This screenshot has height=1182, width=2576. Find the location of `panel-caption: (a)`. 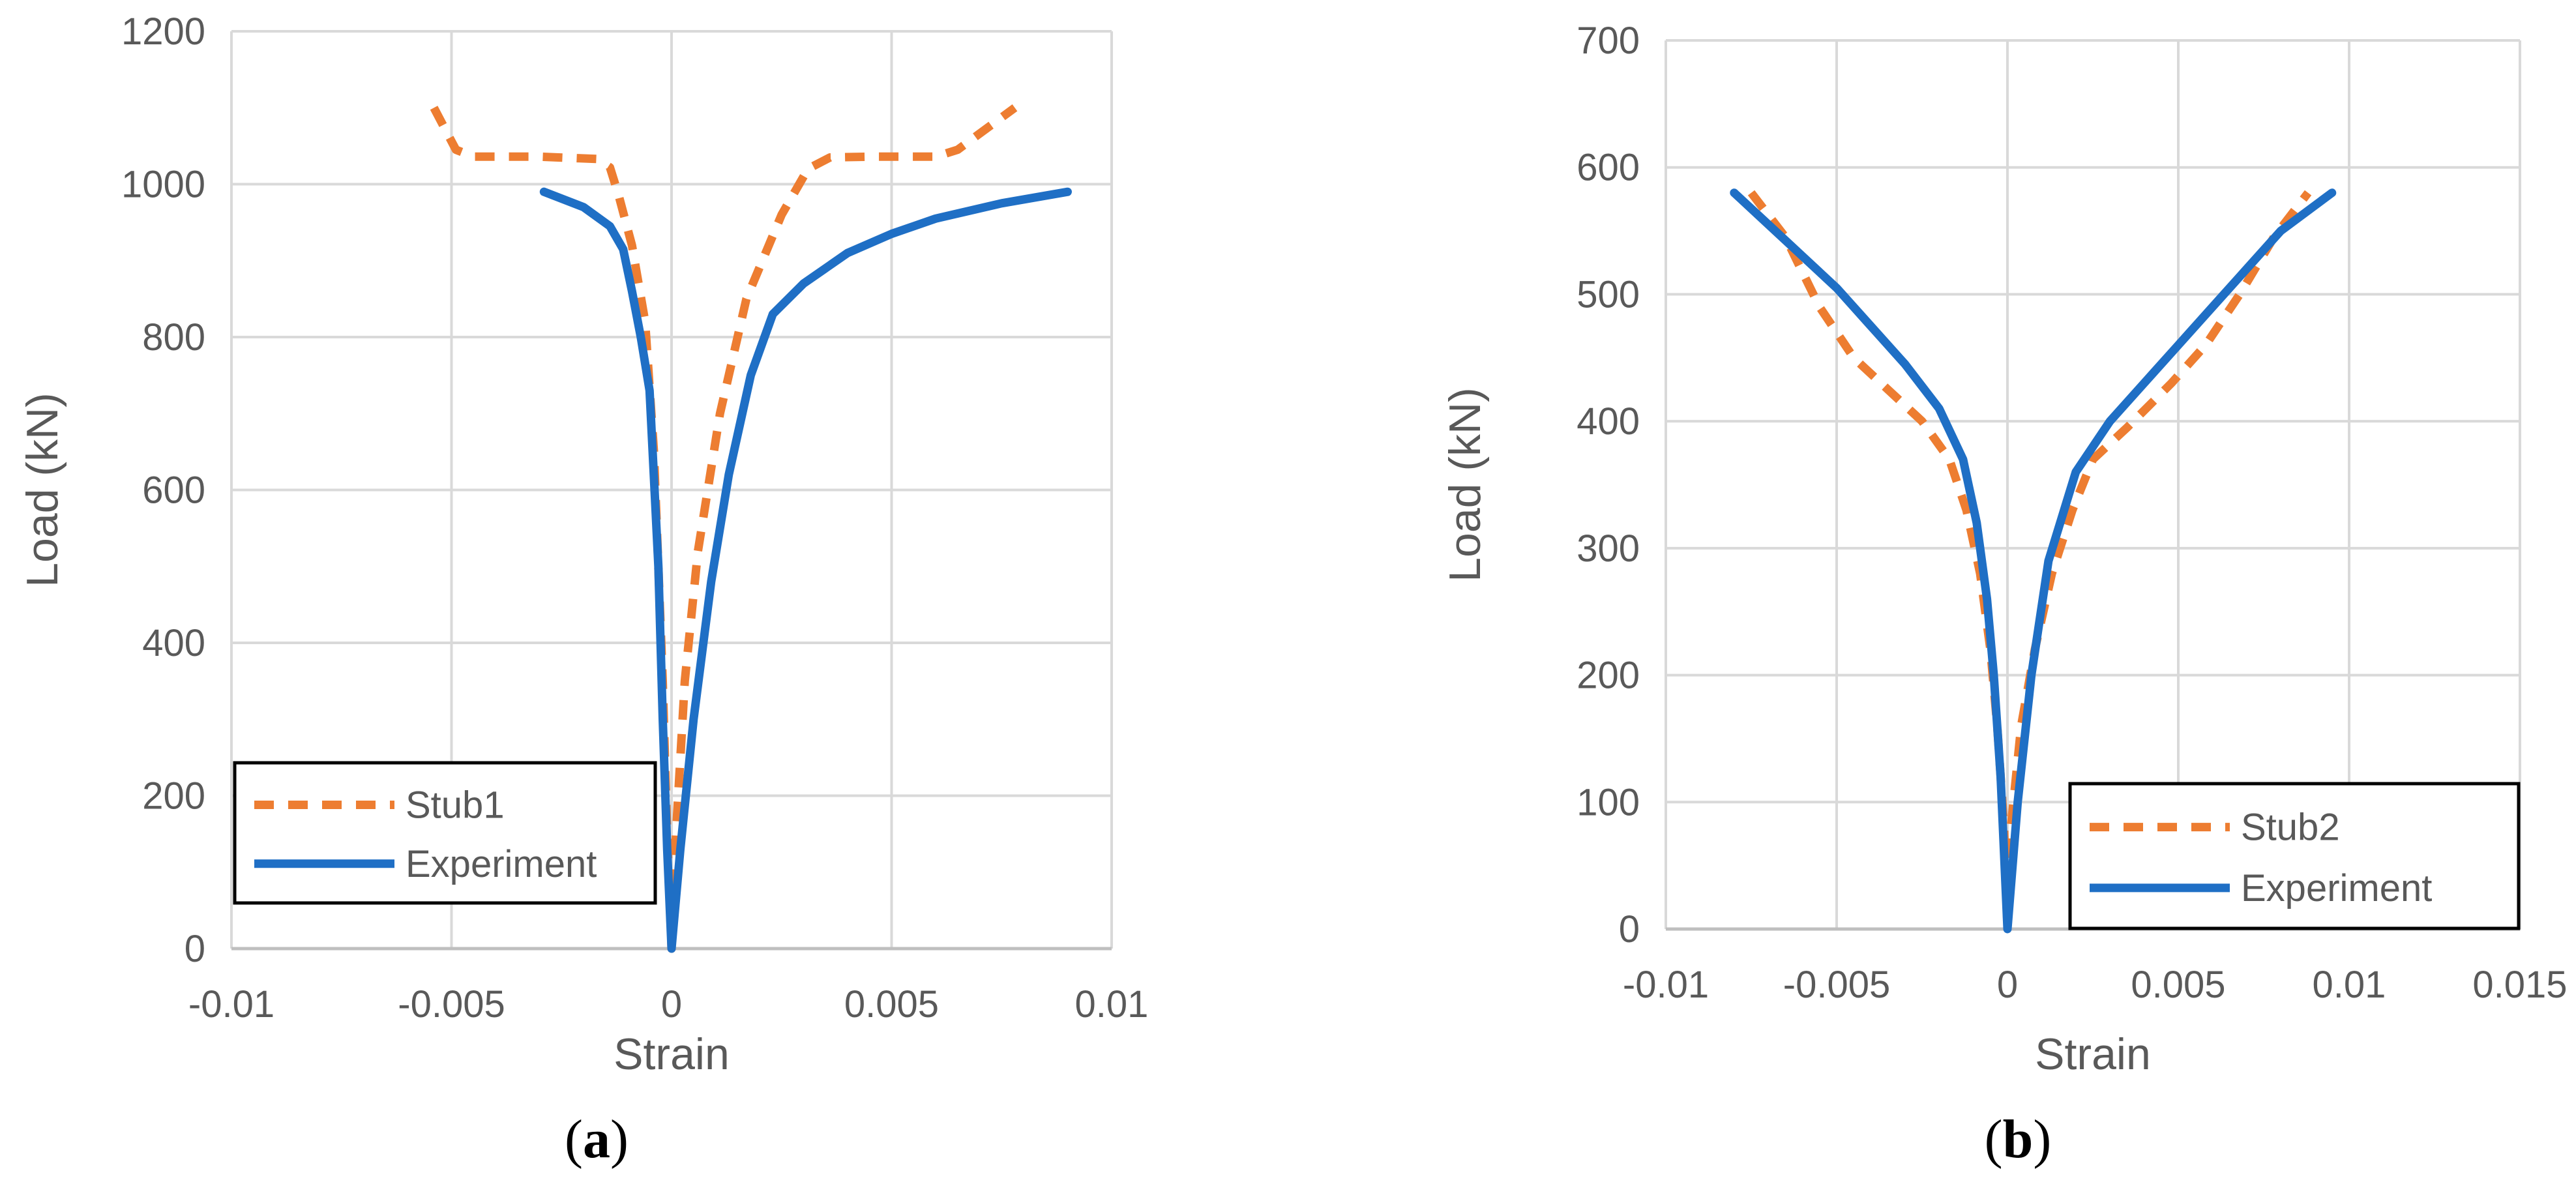

panel-caption: (a) is located at coordinates (597, 1139).